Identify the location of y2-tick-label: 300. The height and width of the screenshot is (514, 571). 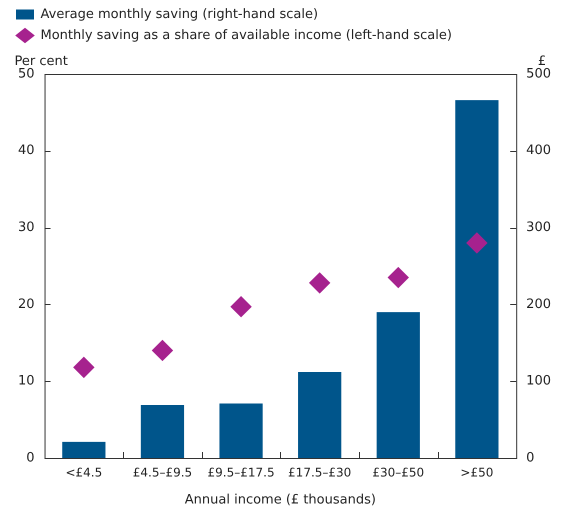
(539, 227).